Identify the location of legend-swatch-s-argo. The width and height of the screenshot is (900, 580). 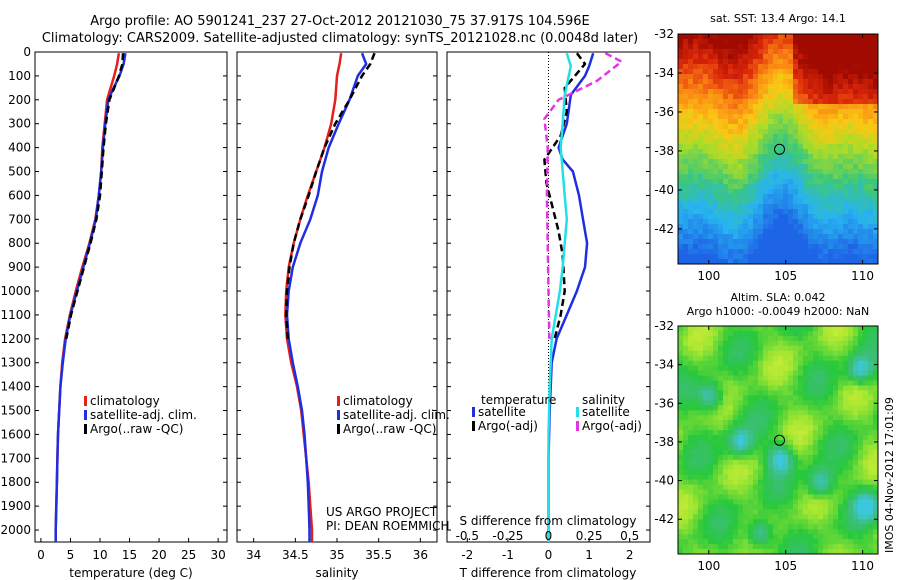
(577, 426).